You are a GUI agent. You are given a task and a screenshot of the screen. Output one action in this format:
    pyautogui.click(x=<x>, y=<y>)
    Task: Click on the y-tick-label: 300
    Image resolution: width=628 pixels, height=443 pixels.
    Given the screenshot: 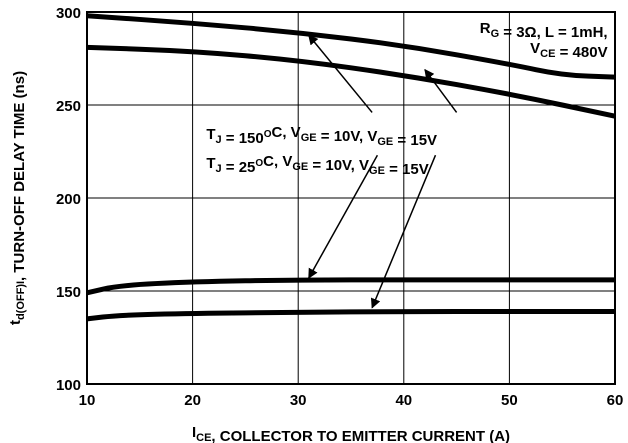 What is the action you would take?
    pyautogui.click(x=68, y=13)
    